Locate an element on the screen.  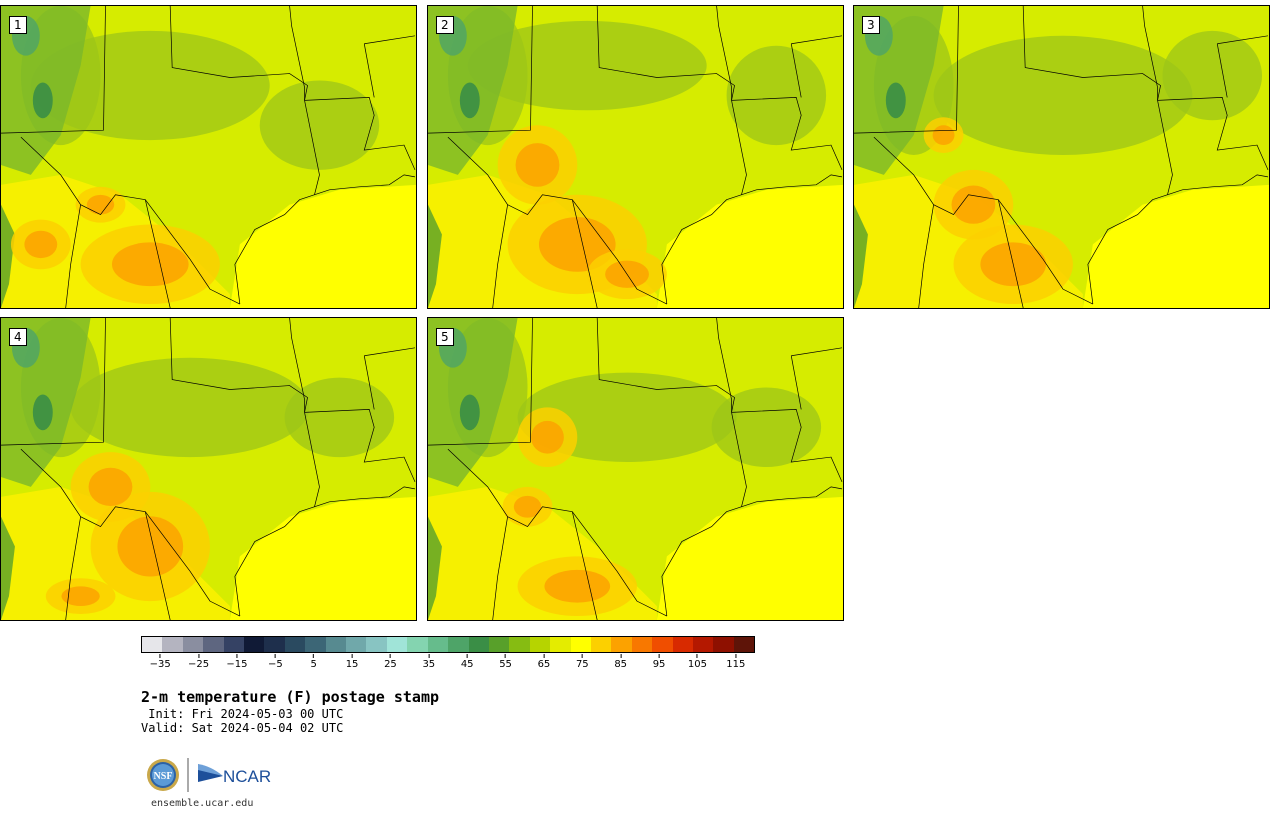
colorbar-tick-label: 55 is located at coordinates (505, 662).